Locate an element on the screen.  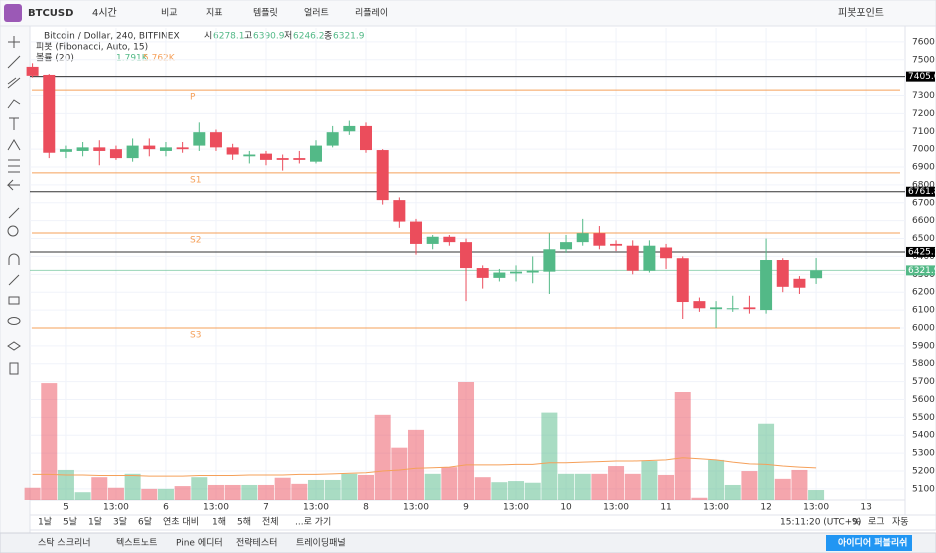
back-tool is located at coordinates (13, 185).